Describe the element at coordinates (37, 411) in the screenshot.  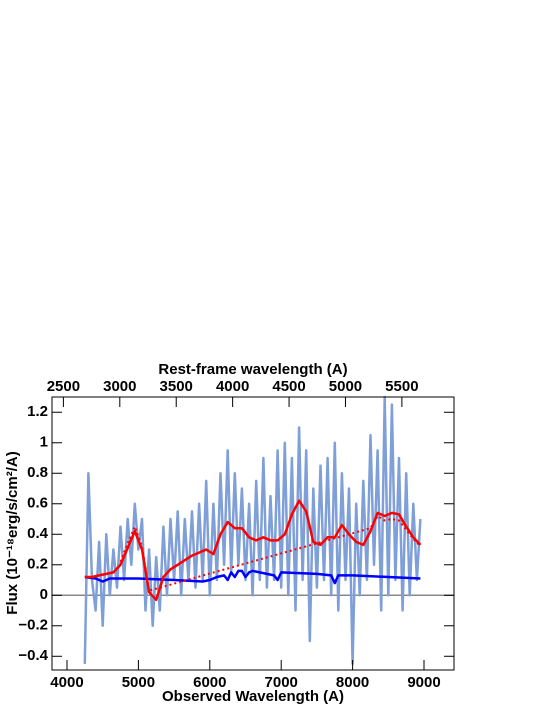
I see `y-tick-label: 1.2` at that location.